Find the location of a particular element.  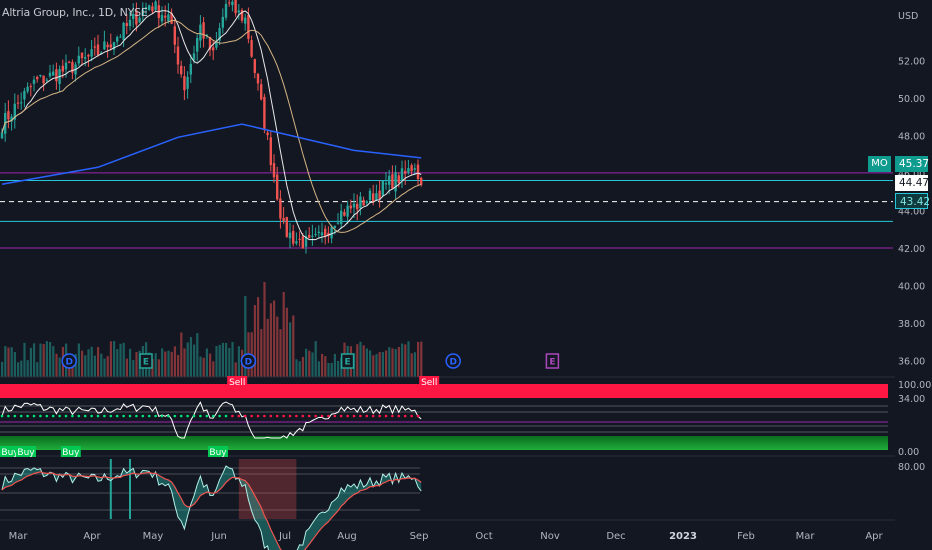

last-price-label: 45.37 is located at coordinates (912, 164).